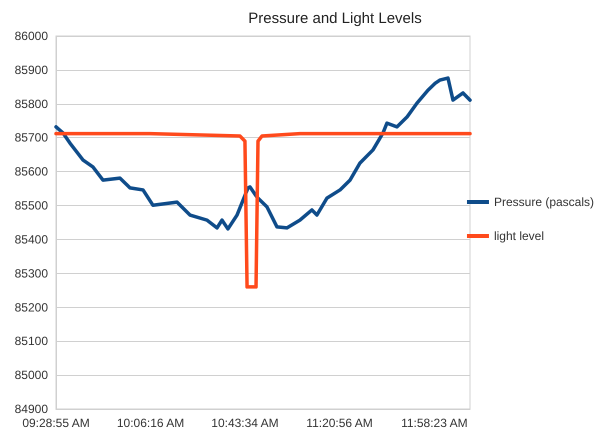 The image size is (605, 438). What do you see at coordinates (31, 341) in the screenshot?
I see `y-tick-label: 85100` at bounding box center [31, 341].